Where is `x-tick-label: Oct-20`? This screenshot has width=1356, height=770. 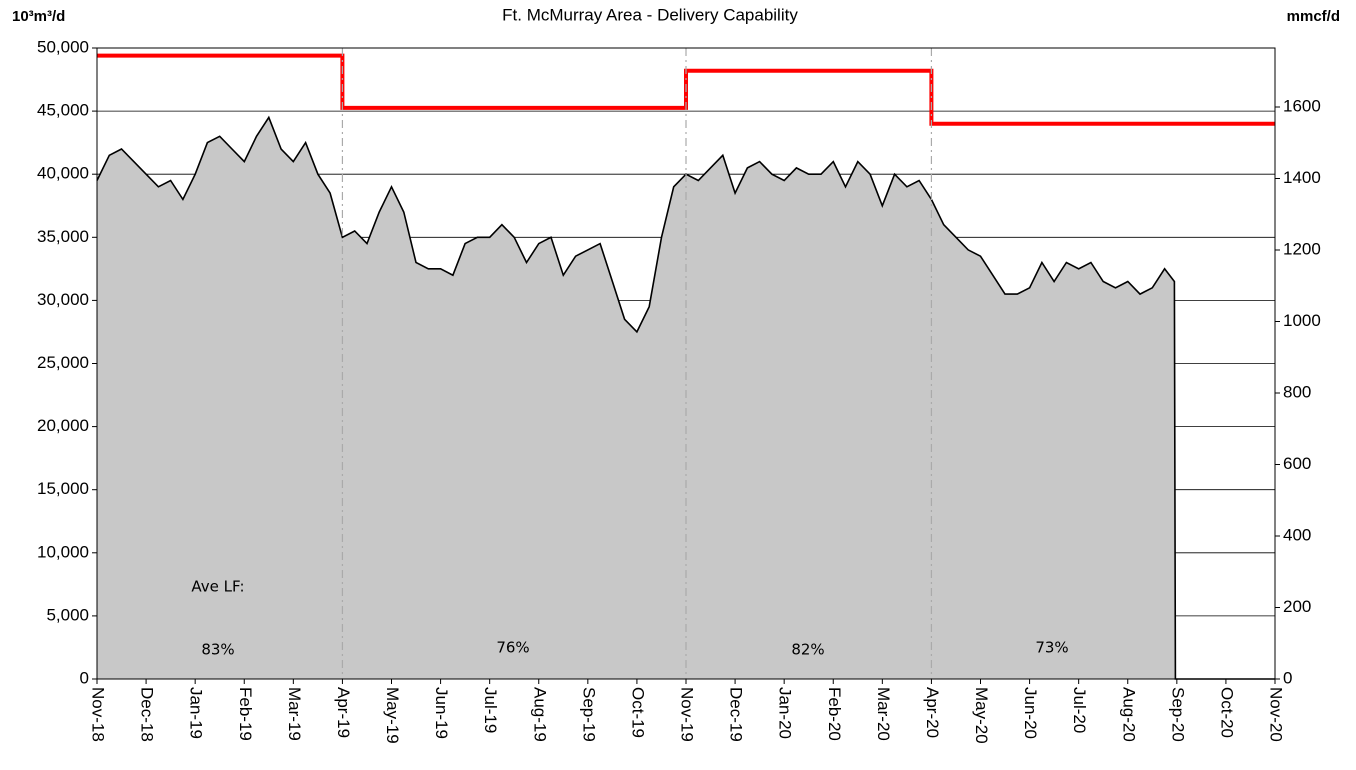 x-tick-label: Oct-20 is located at coordinates (1226, 712).